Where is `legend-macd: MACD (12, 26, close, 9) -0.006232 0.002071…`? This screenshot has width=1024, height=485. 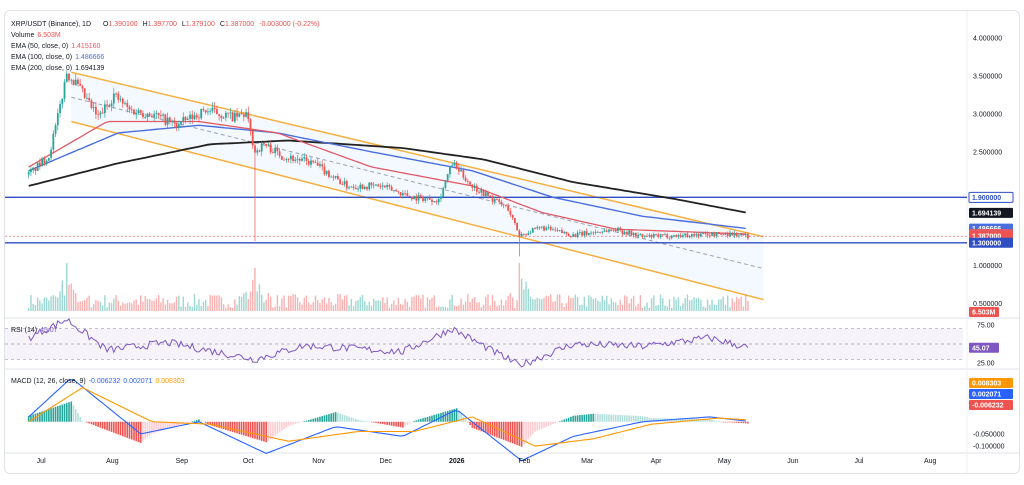 legend-macd: MACD (12, 26, close, 9) -0.006232 0.002071… is located at coordinates (98, 381).